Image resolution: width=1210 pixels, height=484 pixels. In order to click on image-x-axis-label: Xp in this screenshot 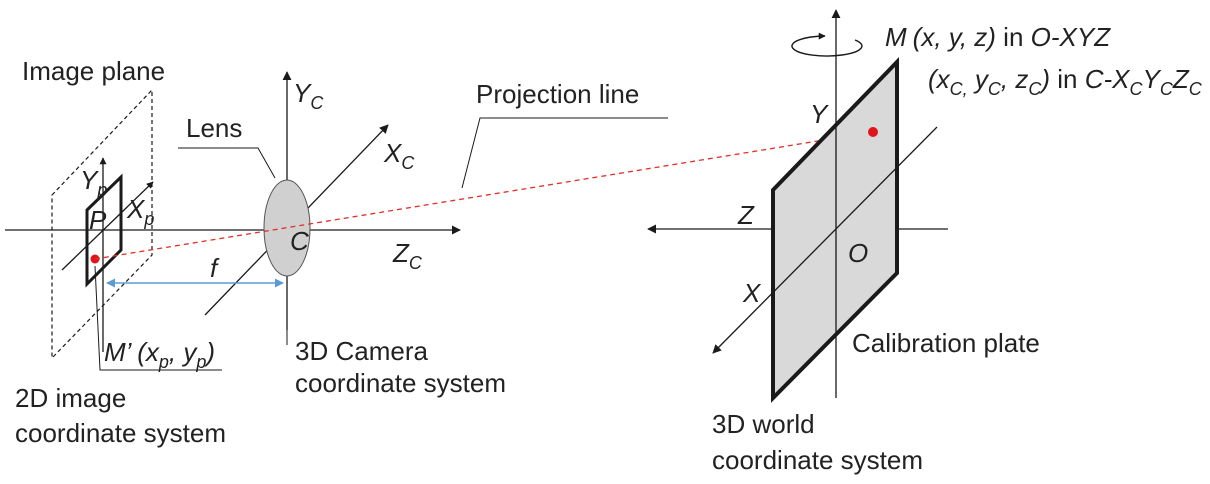, I will do `click(140, 211)`.